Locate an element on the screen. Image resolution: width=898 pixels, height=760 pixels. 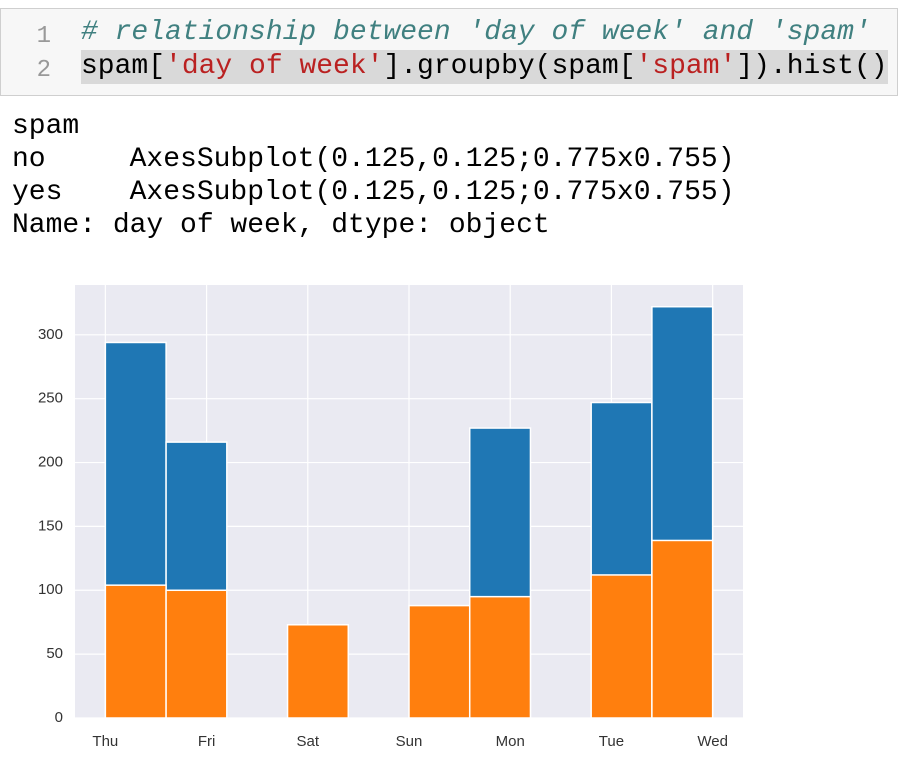
y-tick-label: 100 is located at coordinates (50, 589).